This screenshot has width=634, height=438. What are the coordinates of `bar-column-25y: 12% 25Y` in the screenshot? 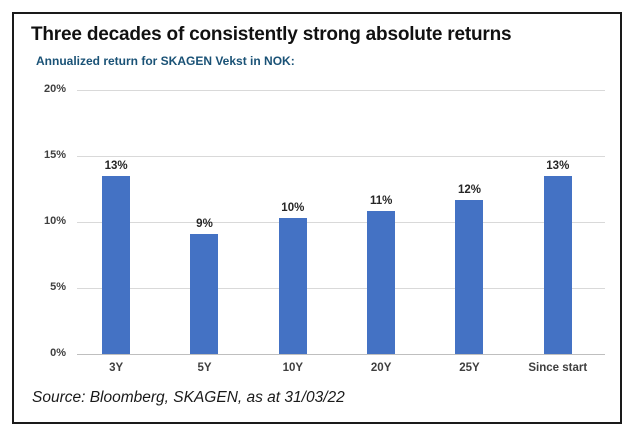 It's located at (469, 232).